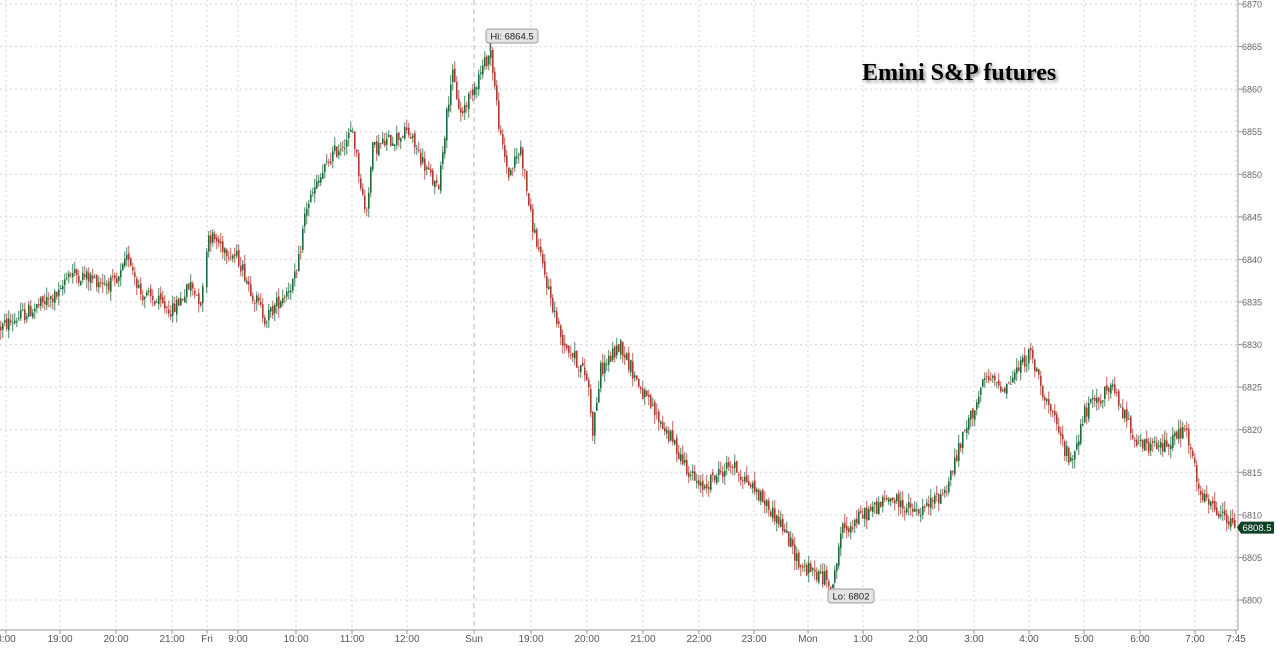  Describe the element at coordinates (698, 639) in the screenshot. I see `x-tick-label: 22:00` at that location.